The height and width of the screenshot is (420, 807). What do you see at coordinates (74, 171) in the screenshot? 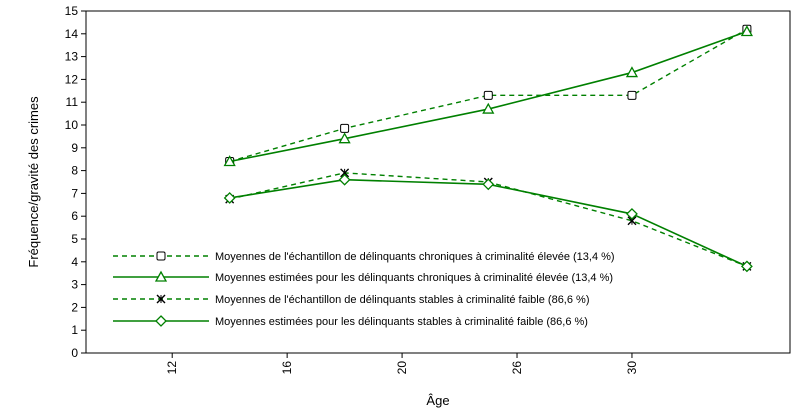
I see `y-tick-label: 8` at bounding box center [74, 171].